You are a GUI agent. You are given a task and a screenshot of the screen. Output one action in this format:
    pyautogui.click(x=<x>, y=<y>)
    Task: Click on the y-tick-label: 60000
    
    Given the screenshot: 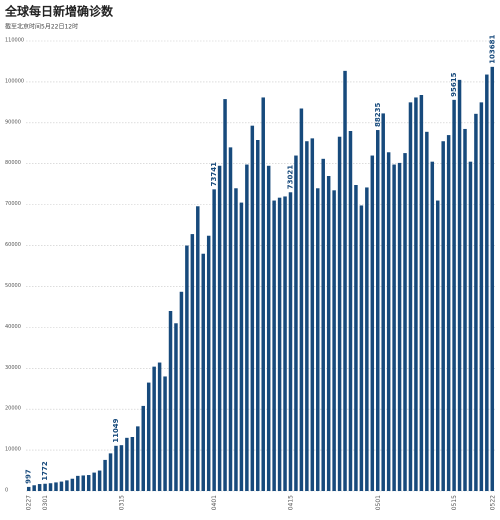 What is the action you would take?
    pyautogui.click(x=13, y=245)
    